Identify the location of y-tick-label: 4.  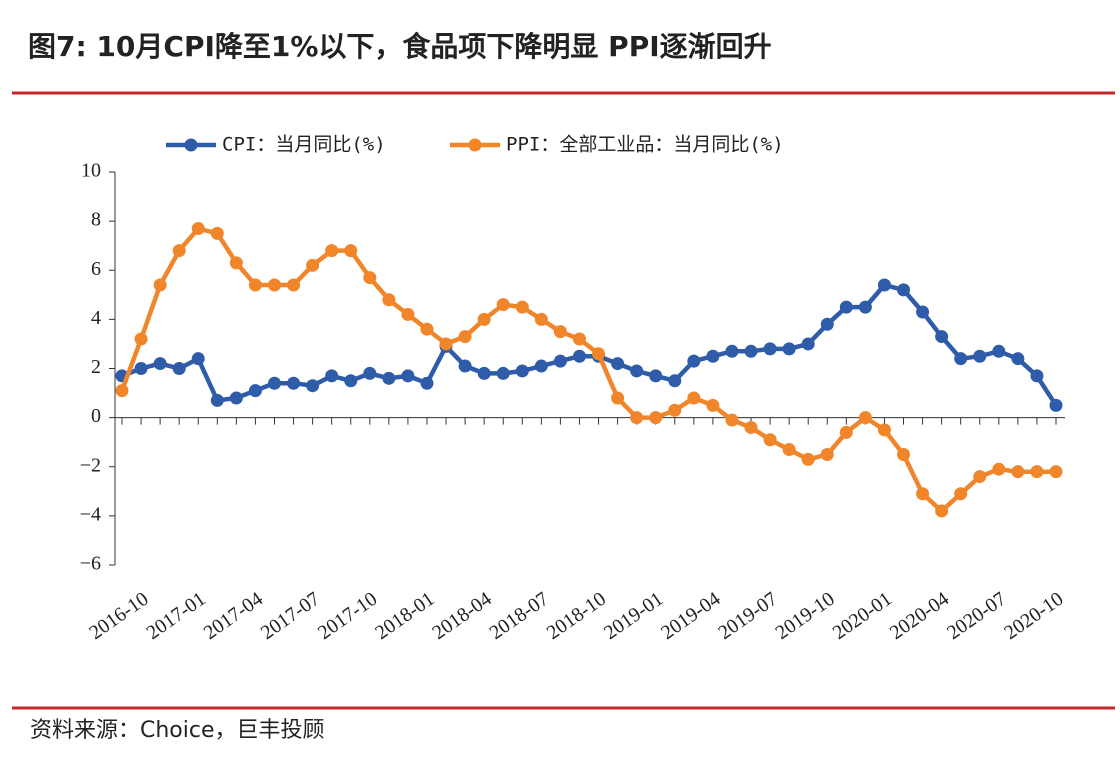
(96, 318).